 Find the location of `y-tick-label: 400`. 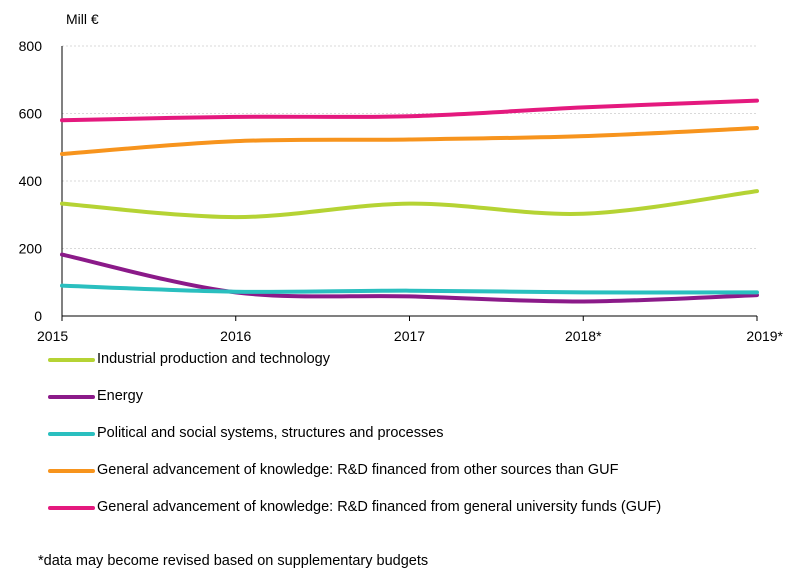

y-tick-label: 400 is located at coordinates (31, 181).